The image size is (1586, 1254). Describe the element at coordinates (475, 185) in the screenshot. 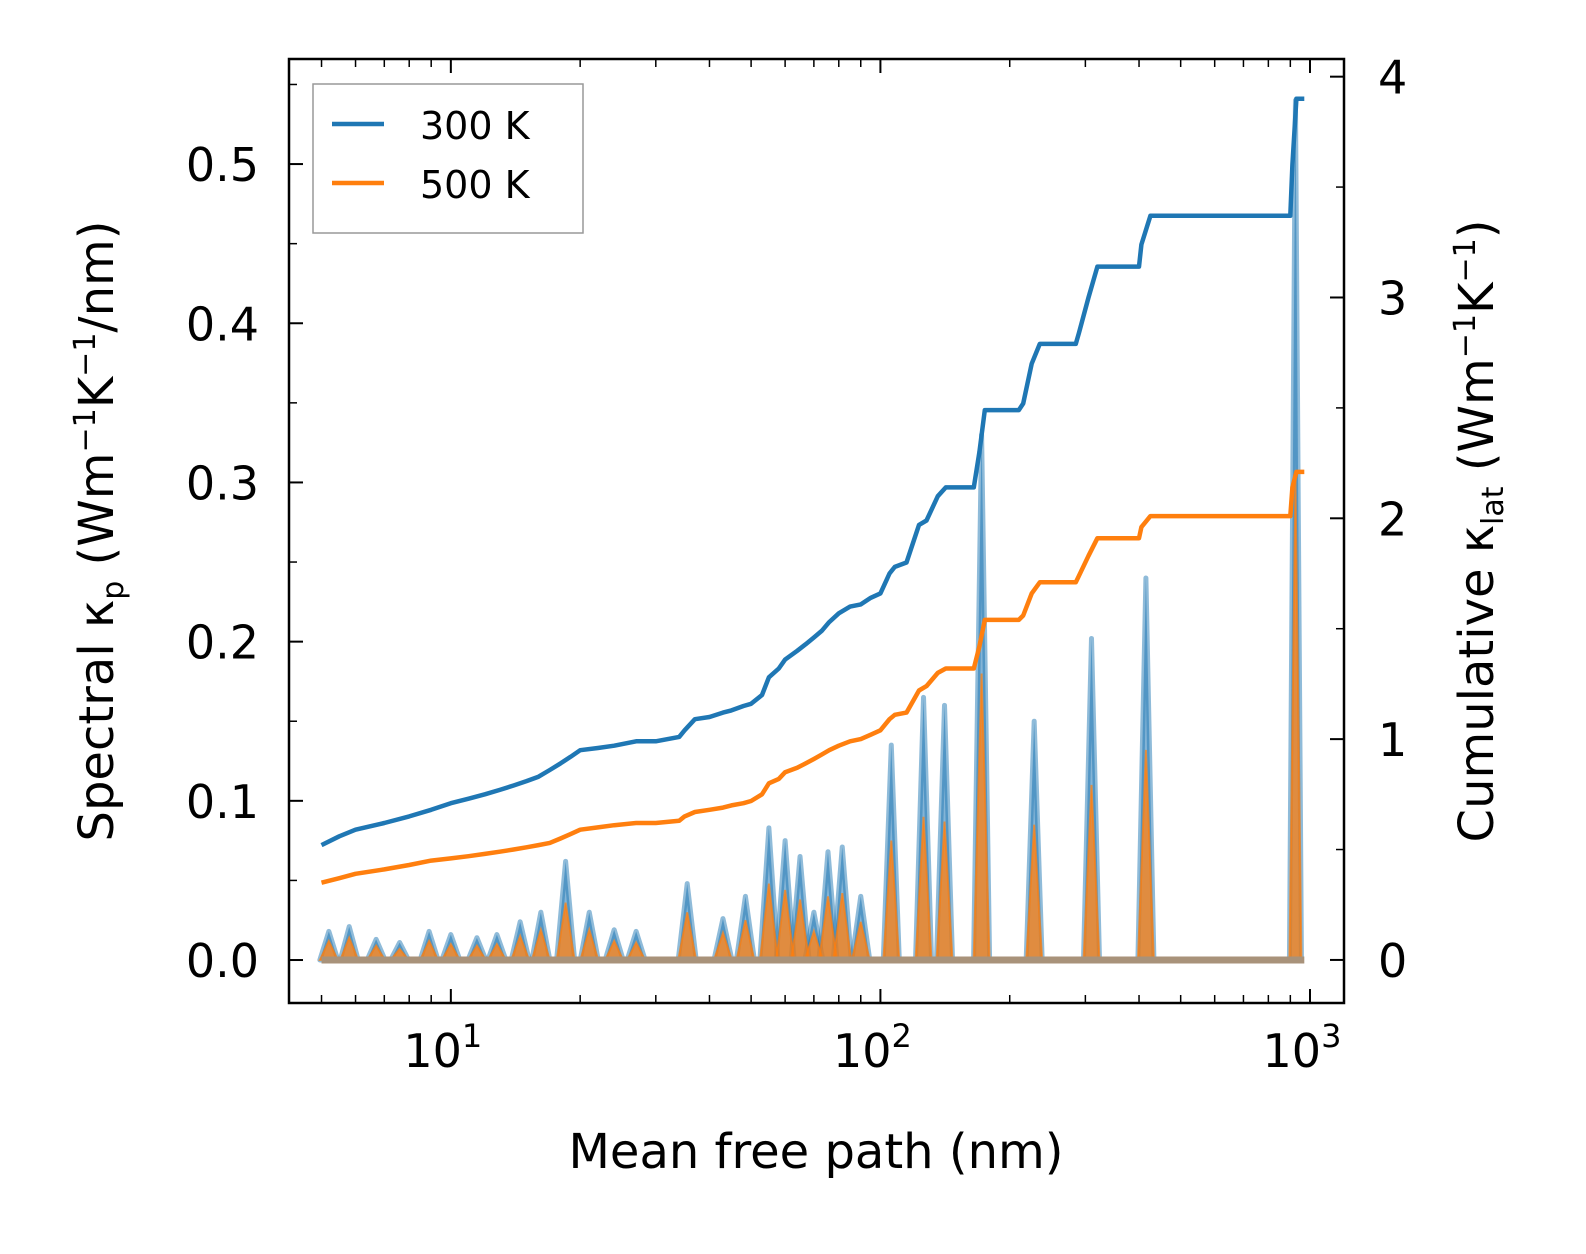

I see `legend-label-500k: 500 K` at that location.